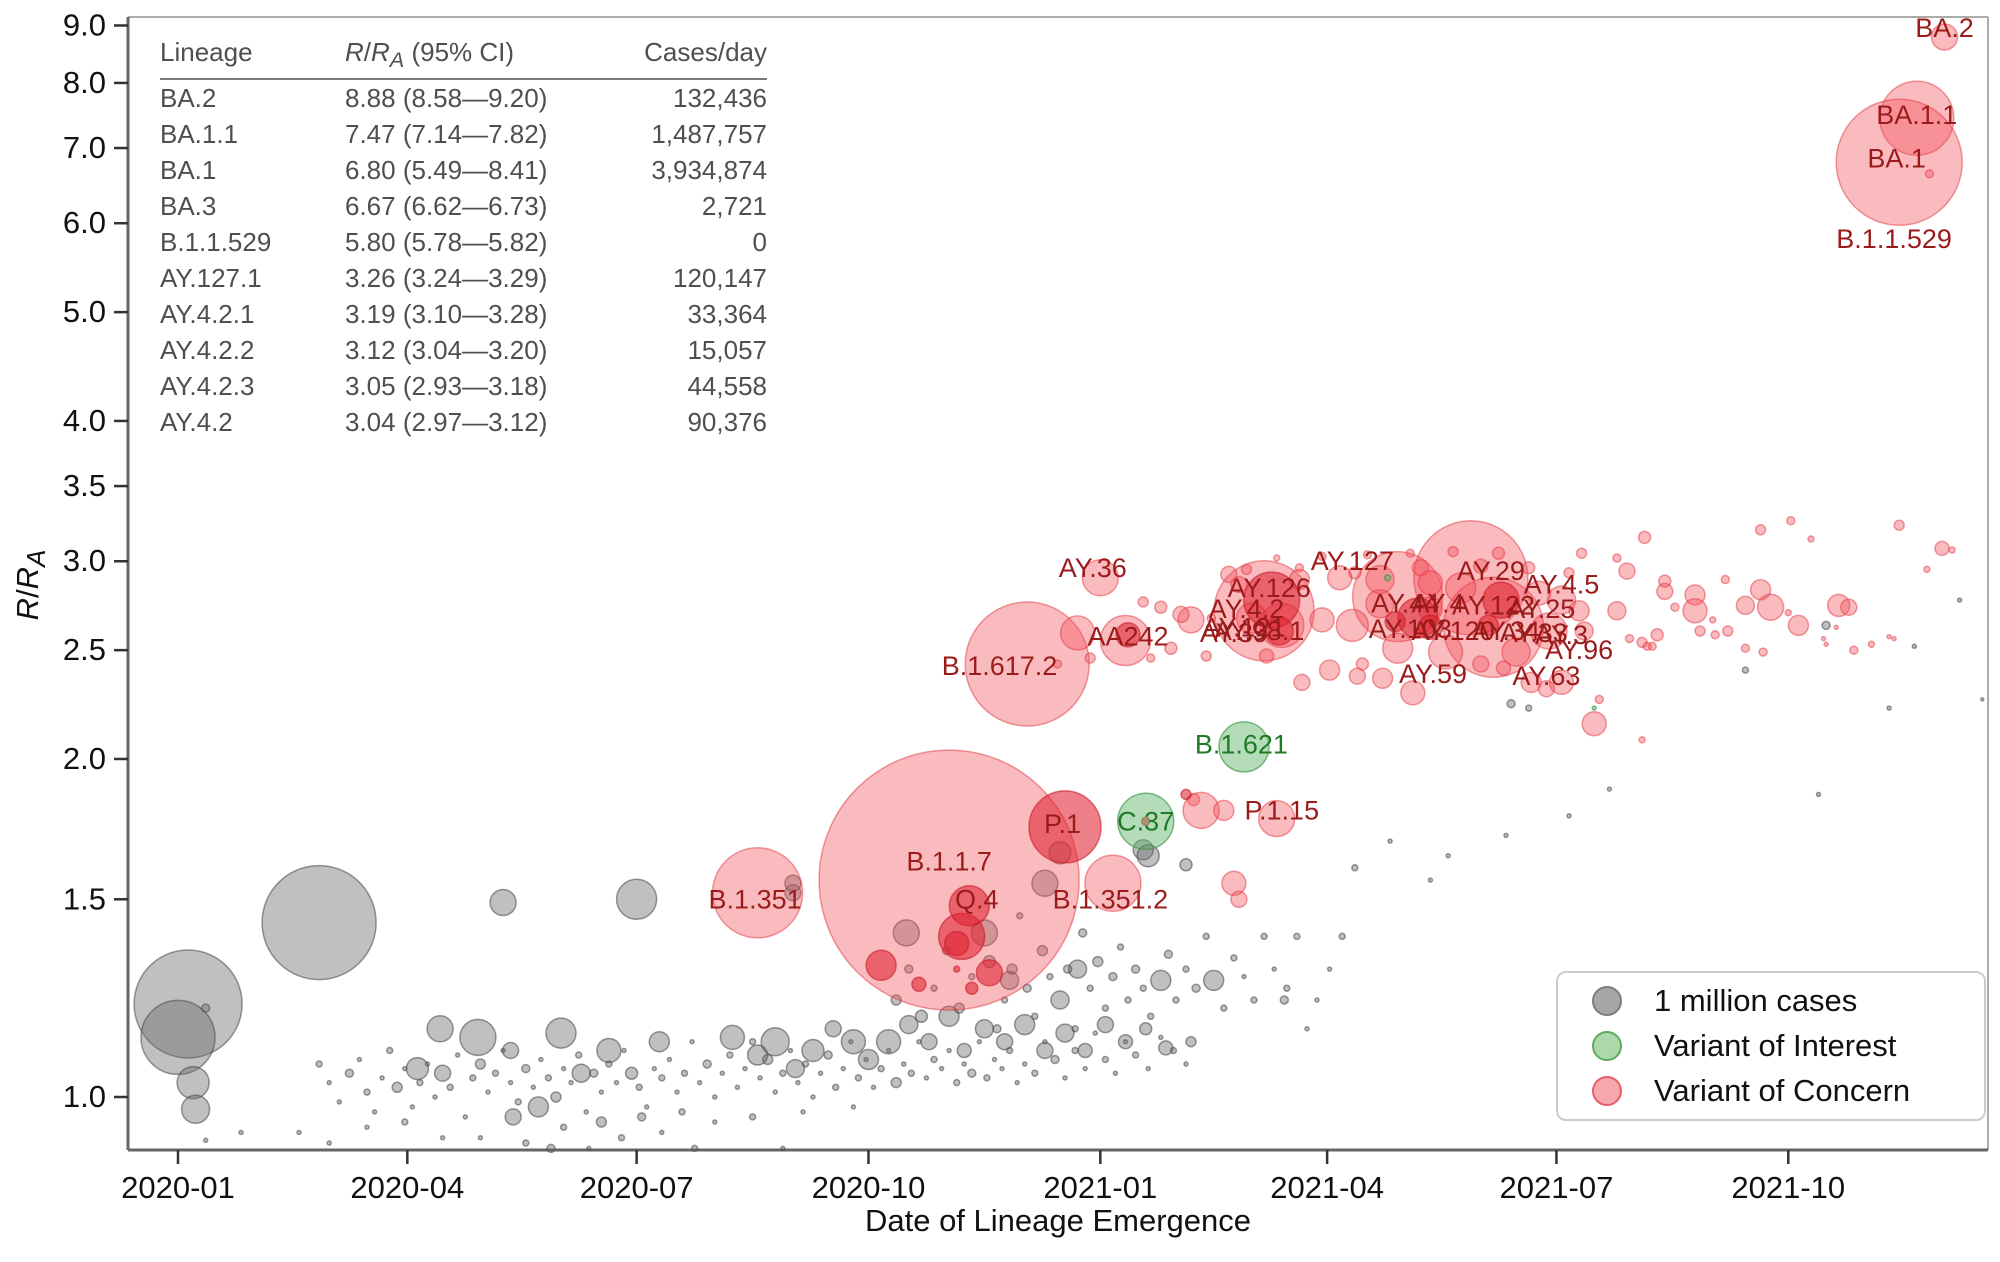 Image resolution: width=2000 pixels, height=1262 pixels. Describe the element at coordinates (463, 134) in the screenshot. I see `table-row: BA.1.1 7.47 (7.14—7.82) 1,487,757` at that location.